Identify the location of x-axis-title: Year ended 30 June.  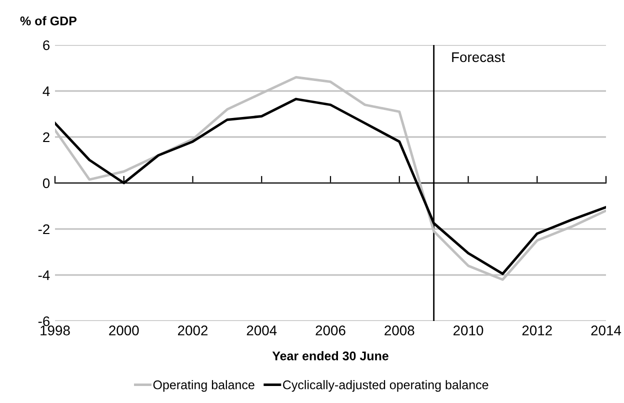
(330, 355).